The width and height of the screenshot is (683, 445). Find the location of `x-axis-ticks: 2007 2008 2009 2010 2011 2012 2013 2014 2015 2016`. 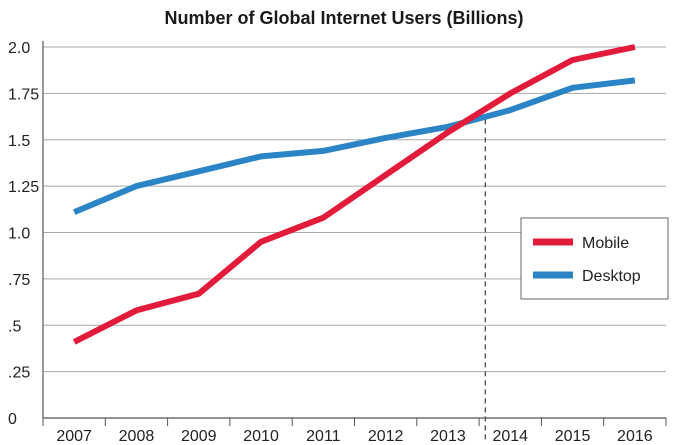

x-axis-ticks: 2007 2008 2009 2010 2011 2012 2013 2014 2015 2016 is located at coordinates (354, 431).